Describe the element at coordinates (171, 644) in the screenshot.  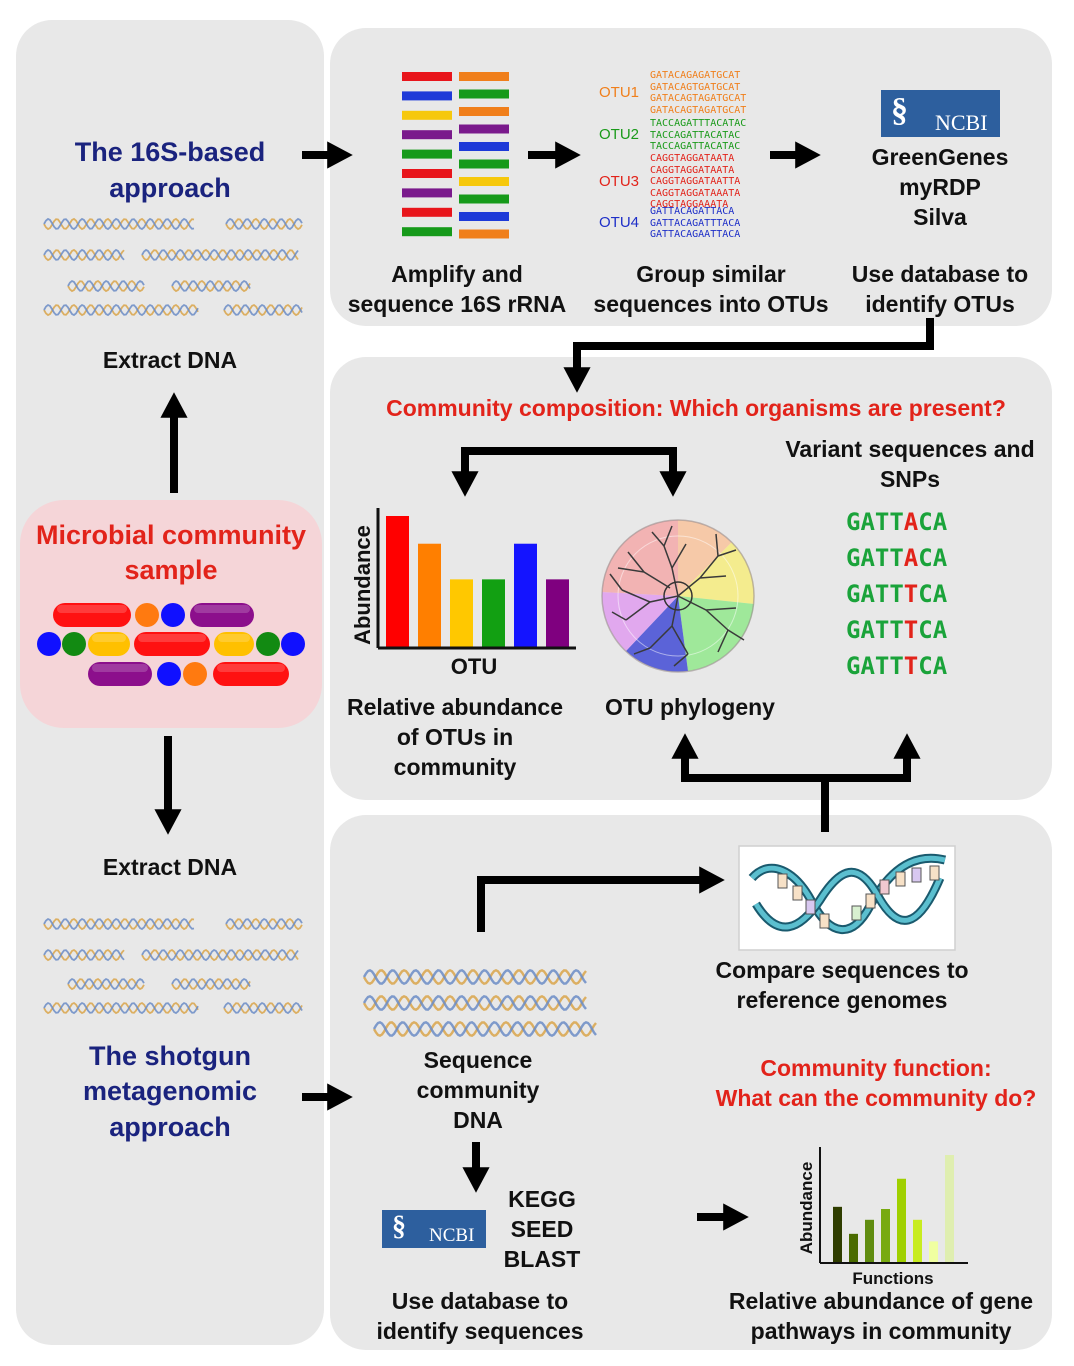
I see `sample-microbes` at that location.